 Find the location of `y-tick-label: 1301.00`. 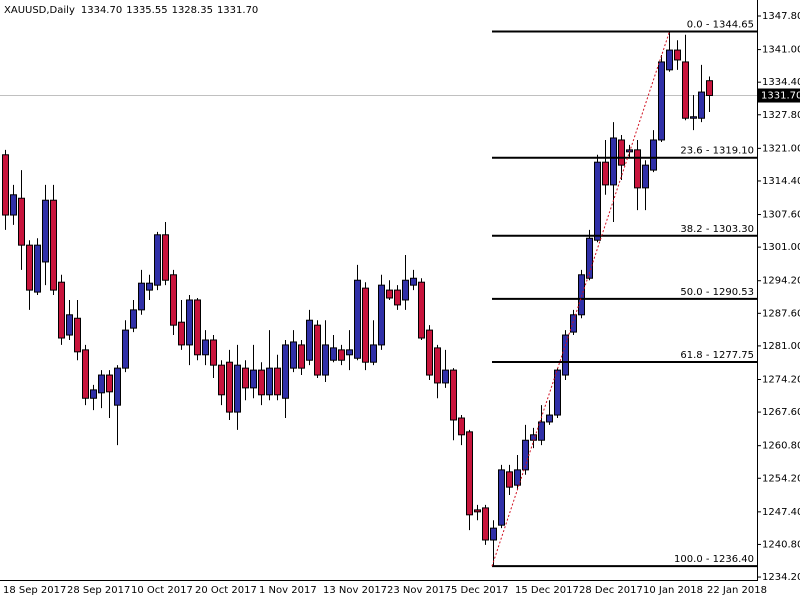

y-tick-label: 1301.00 is located at coordinates (781, 247).